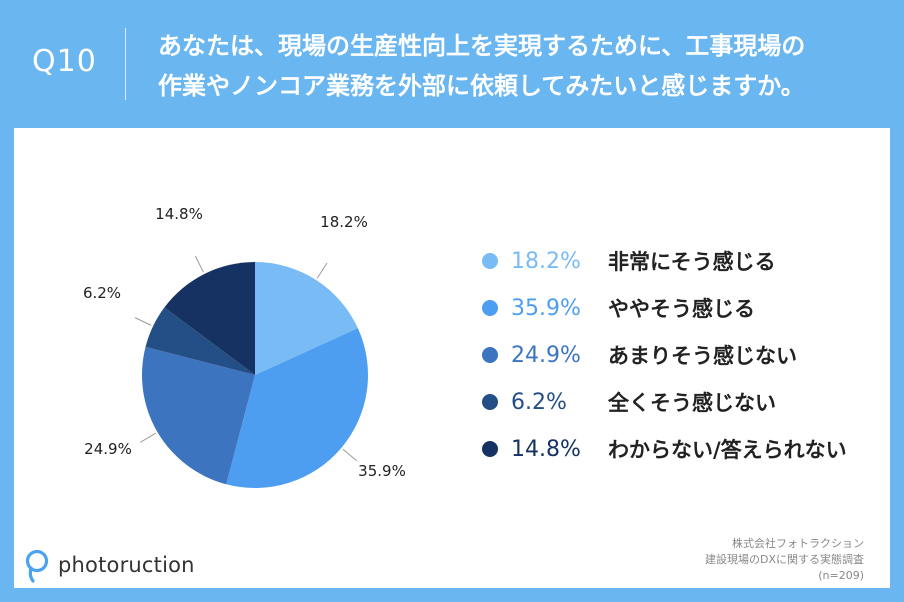 This screenshot has height=602, width=904. I want to click on legend-item: 18.2% 非常にそう感じる, so click(692, 261).